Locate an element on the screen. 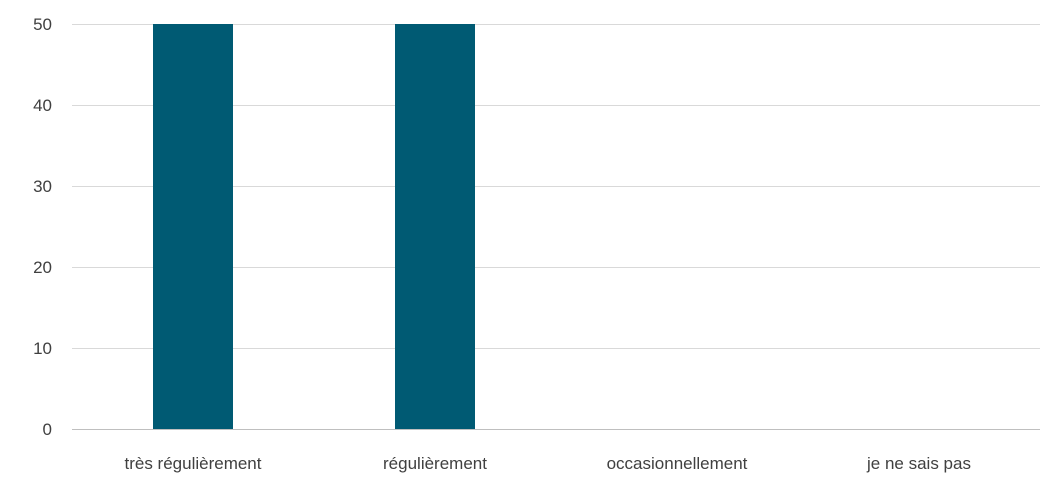  x-tick-label: je ne sais pas is located at coordinates (918, 463).